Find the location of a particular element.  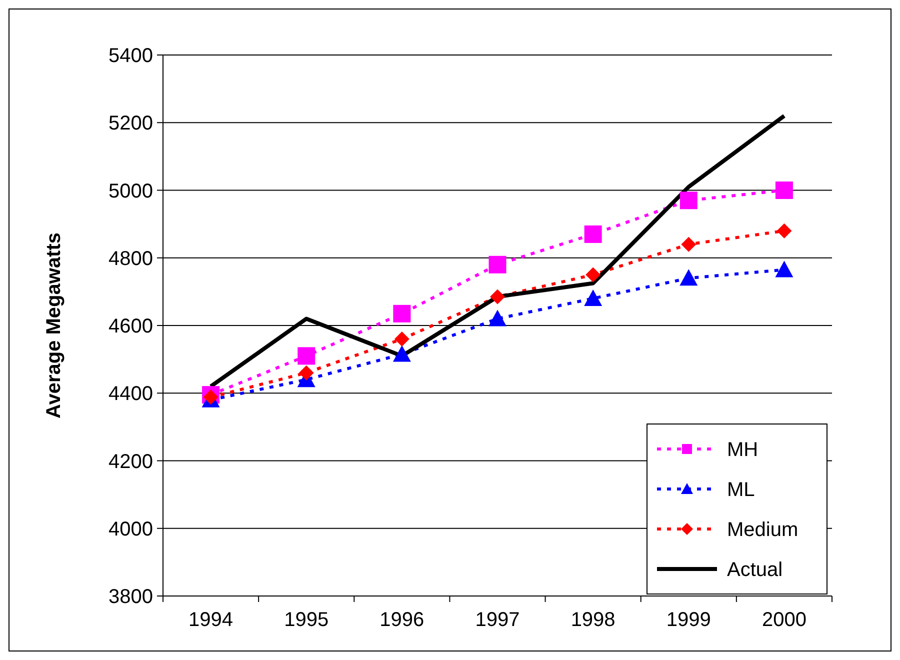

x-tick-label: 1995 is located at coordinates (306, 620).